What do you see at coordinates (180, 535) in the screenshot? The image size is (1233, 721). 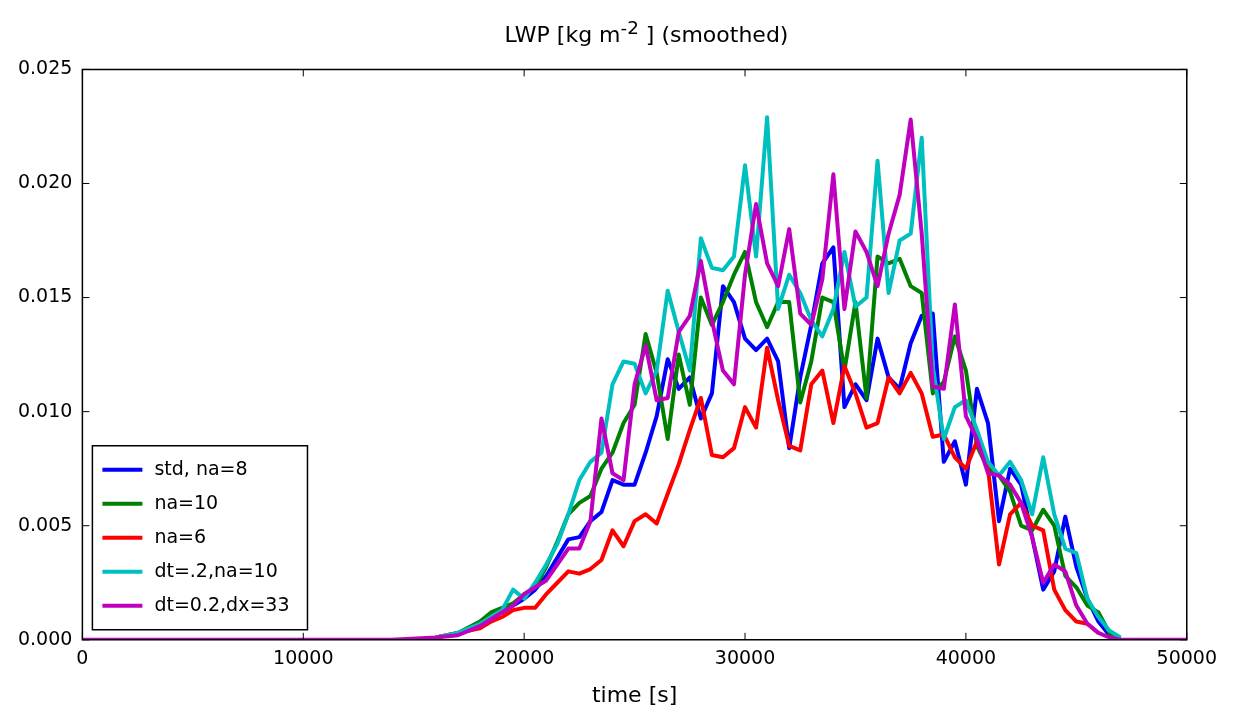 I see `legend-label: na=6` at bounding box center [180, 535].